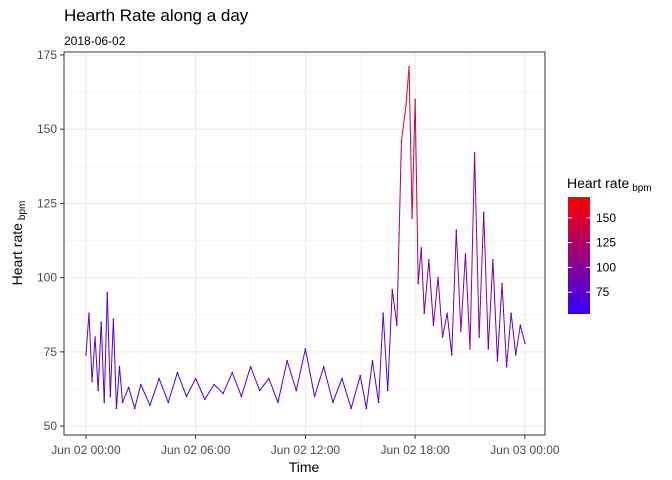 Image resolution: width=672 pixels, height=480 pixels. Describe the element at coordinates (609, 184) in the screenshot. I see `legend-title: Heart rate bpm` at that location.